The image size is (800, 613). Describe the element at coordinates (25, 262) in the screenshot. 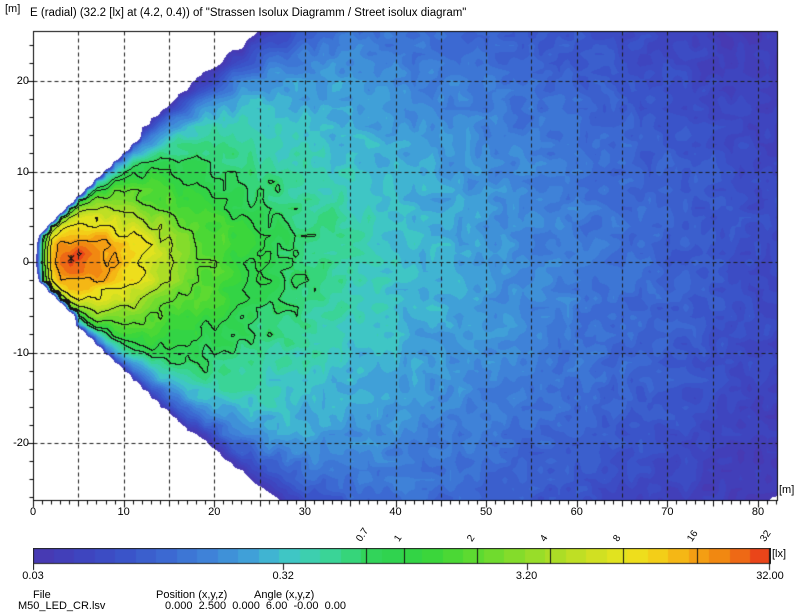

I see `y-tick-label: 0` at that location.